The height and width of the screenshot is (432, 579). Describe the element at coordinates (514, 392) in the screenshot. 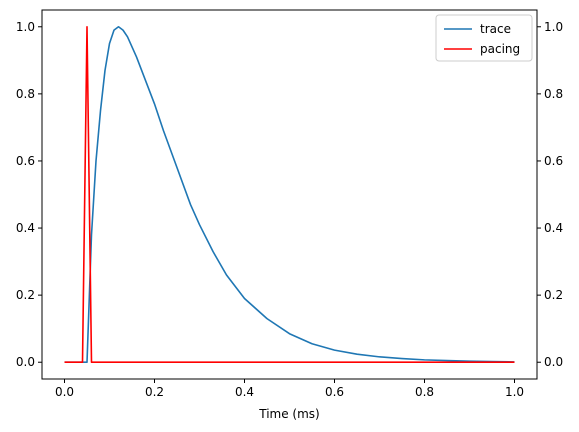

I see `x-tick-label: 1.0` at that location.